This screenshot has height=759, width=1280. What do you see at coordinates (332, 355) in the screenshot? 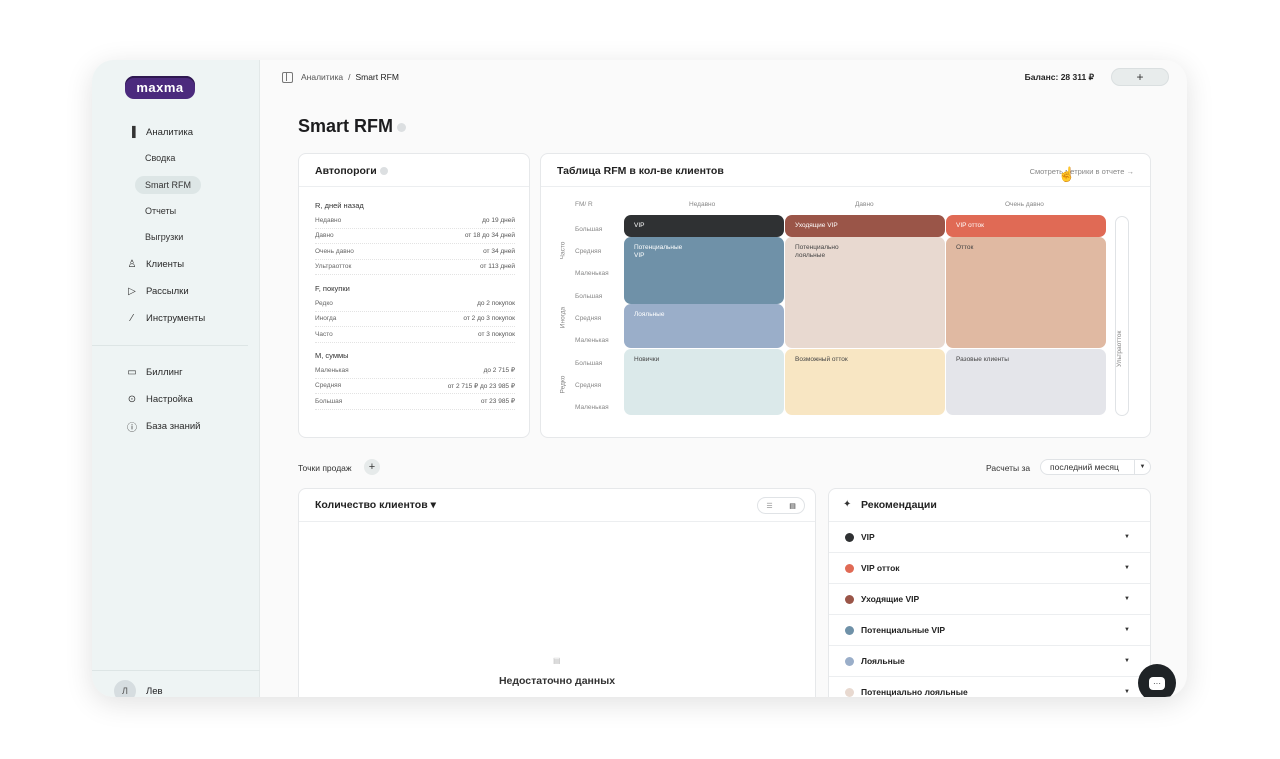
I see `threshold-group-title: M, суммы` at bounding box center [332, 355].